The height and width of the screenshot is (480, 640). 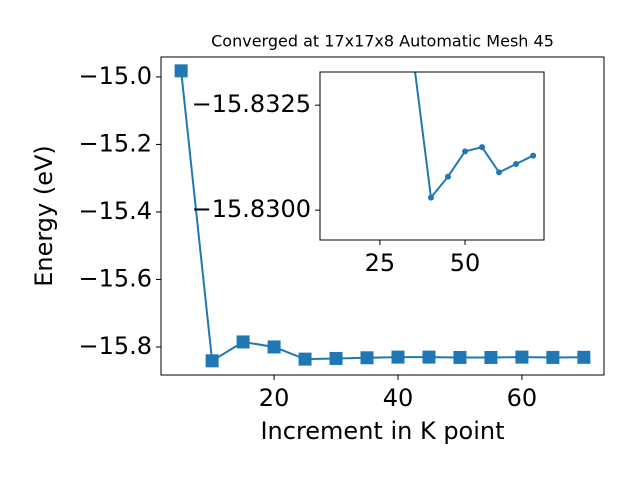 What do you see at coordinates (251, 209) in the screenshot?
I see `y-tick-label: −15.8300` at bounding box center [251, 209].